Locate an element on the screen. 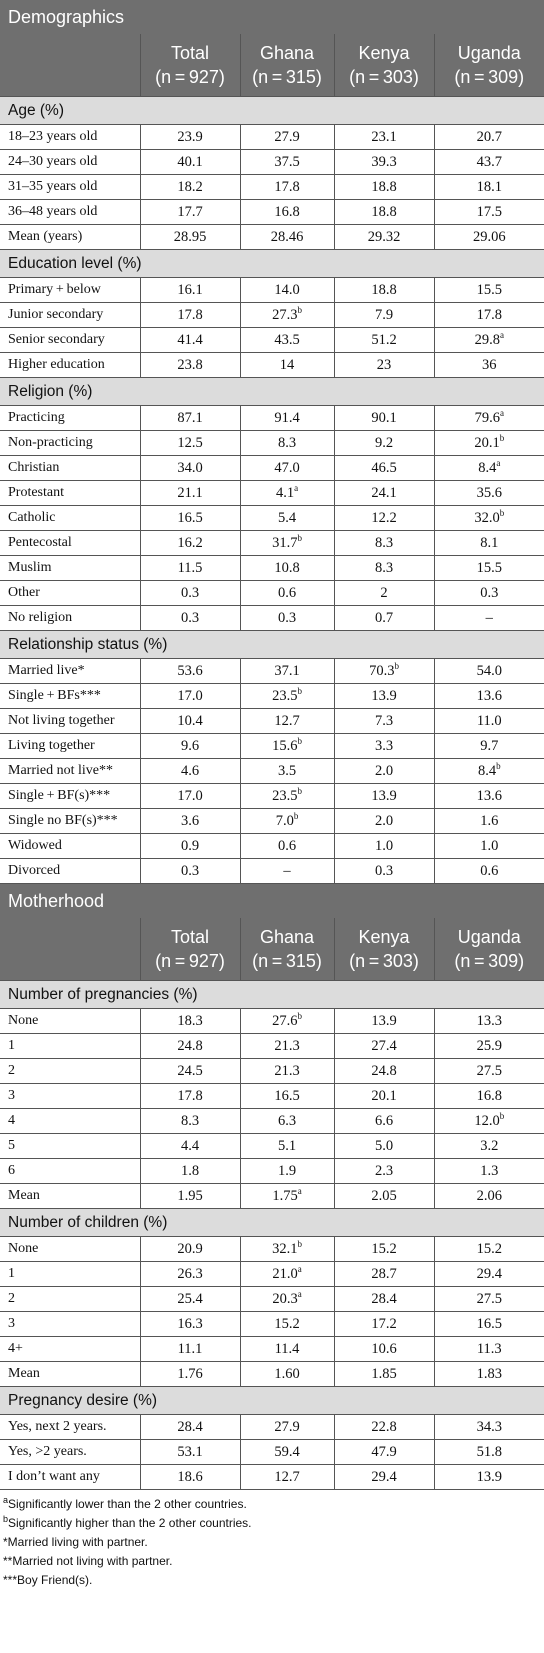 This screenshot has height=1653, width=544. cell-value: 7.9 is located at coordinates (384, 315).